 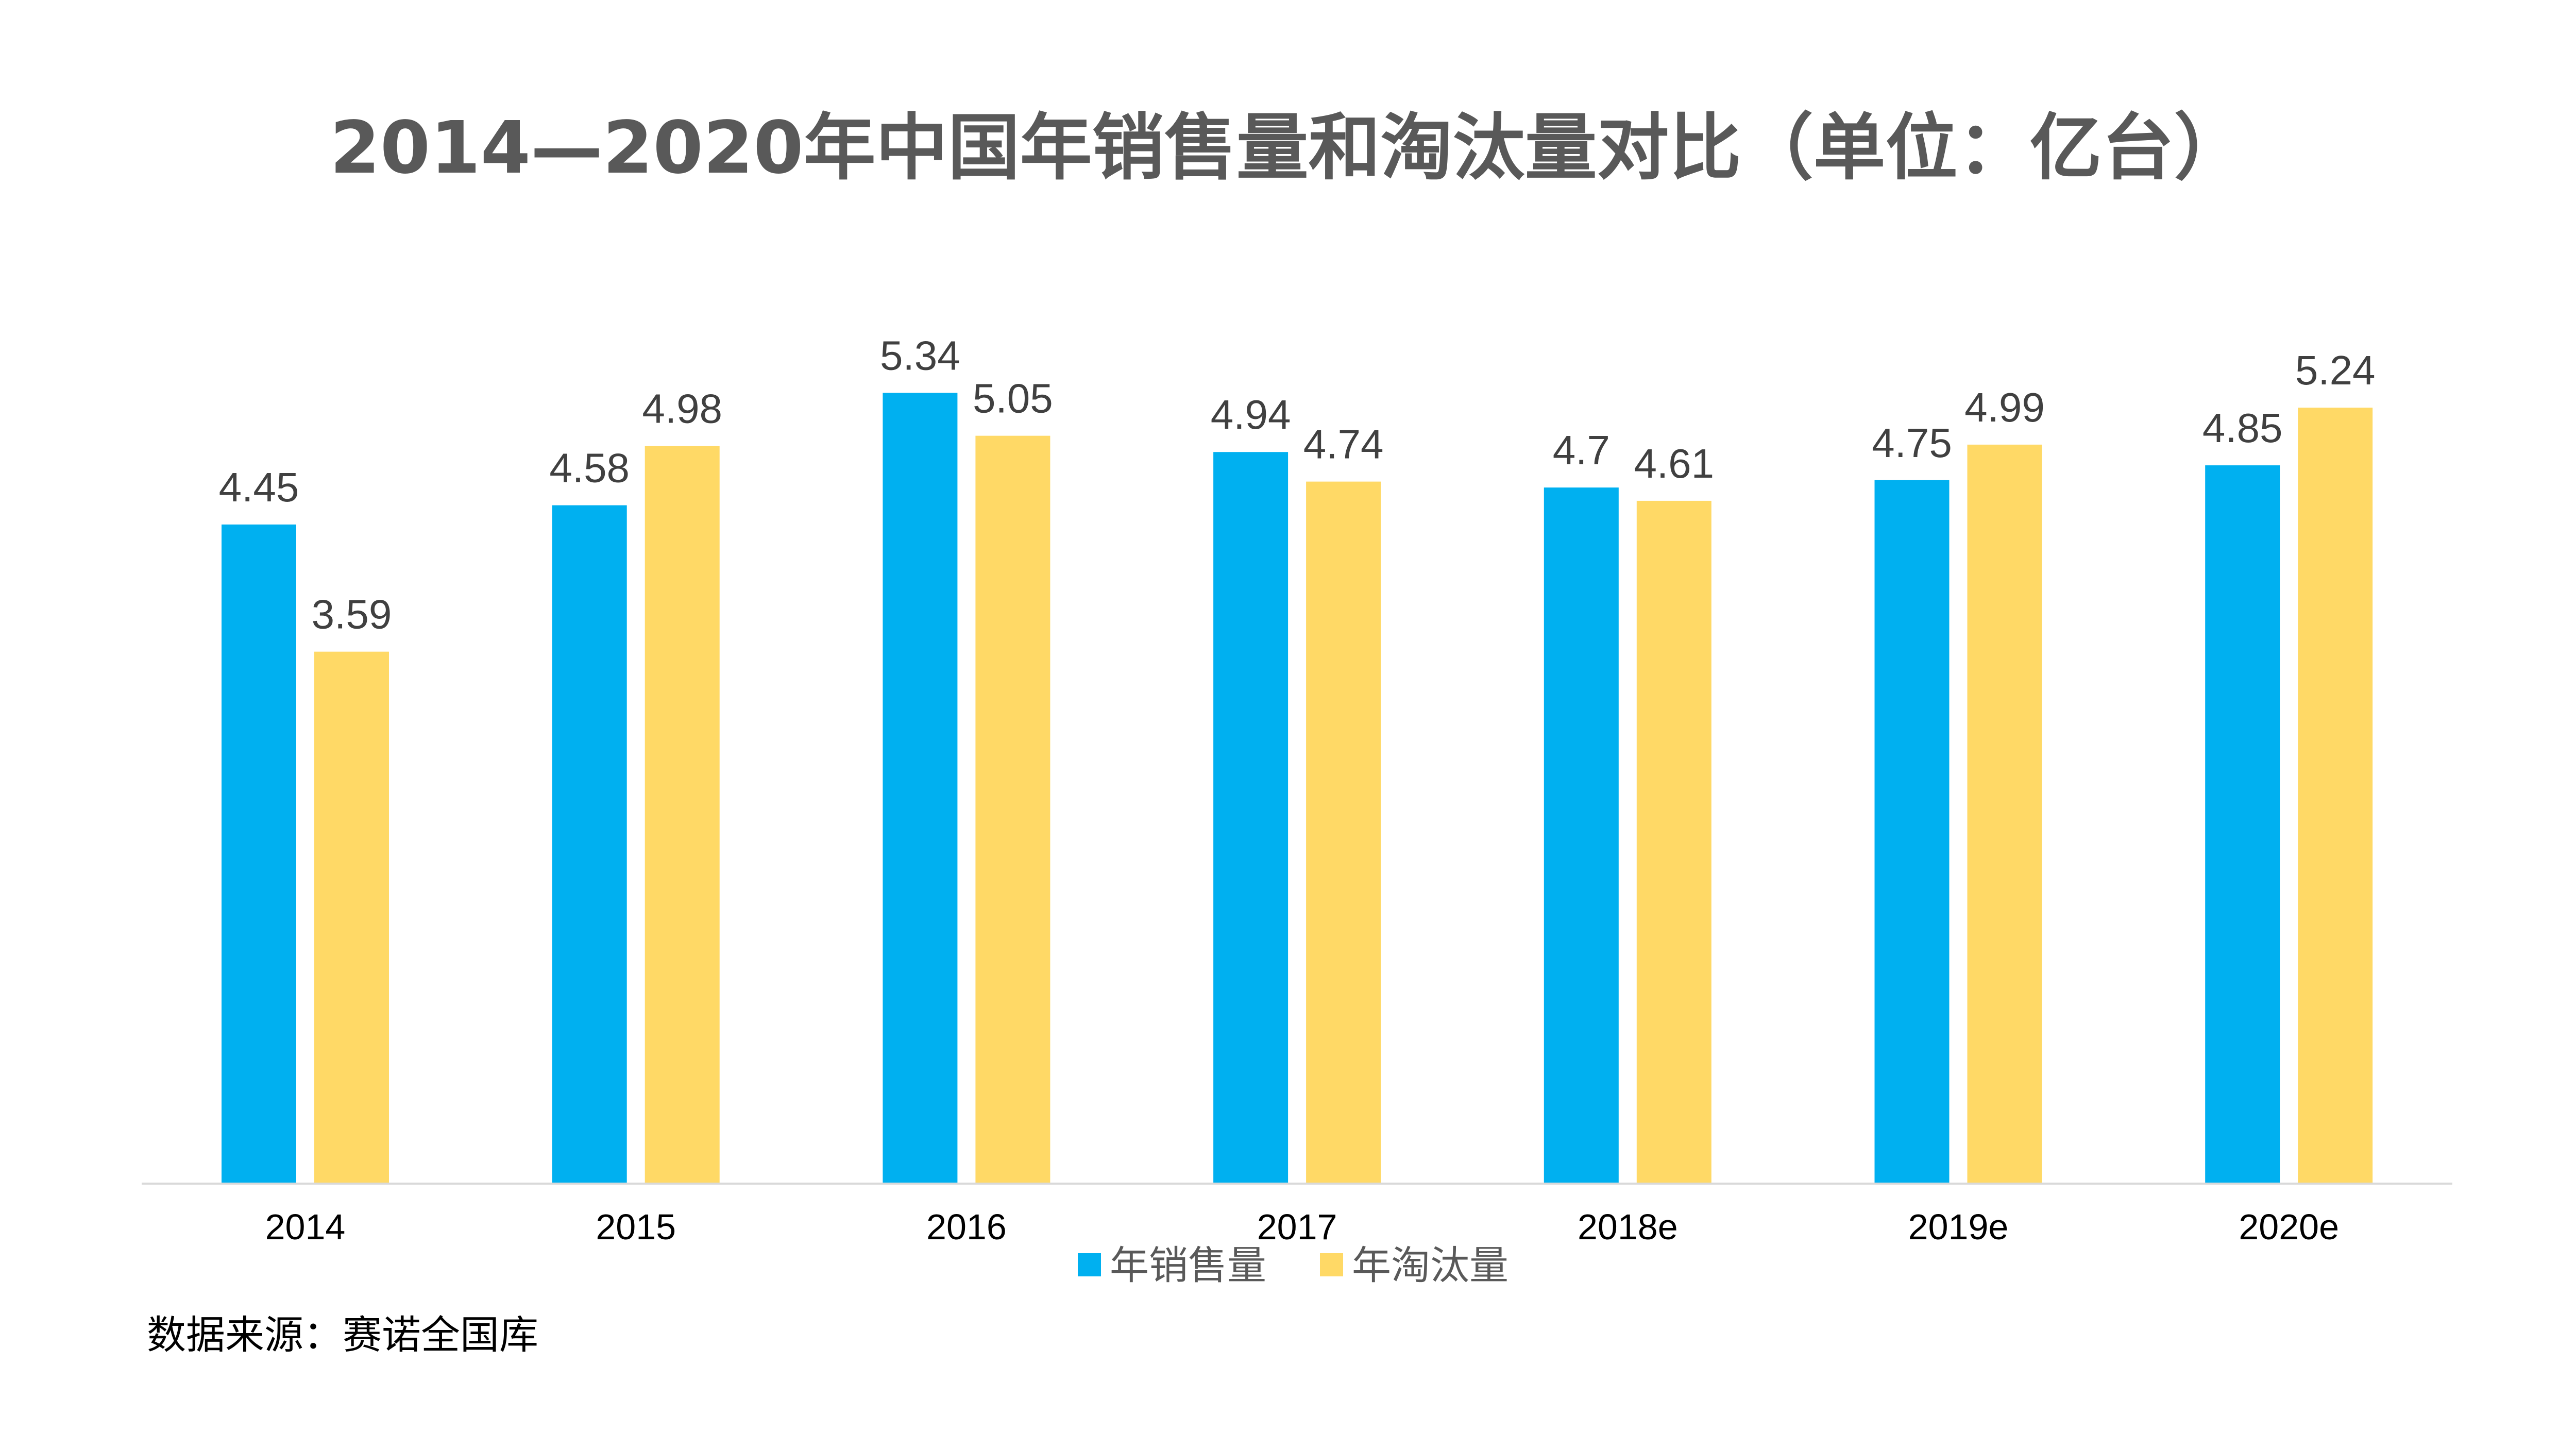 What do you see at coordinates (352, 614) in the screenshot?
I see `value-label-retired-2014: 3.59` at bounding box center [352, 614].